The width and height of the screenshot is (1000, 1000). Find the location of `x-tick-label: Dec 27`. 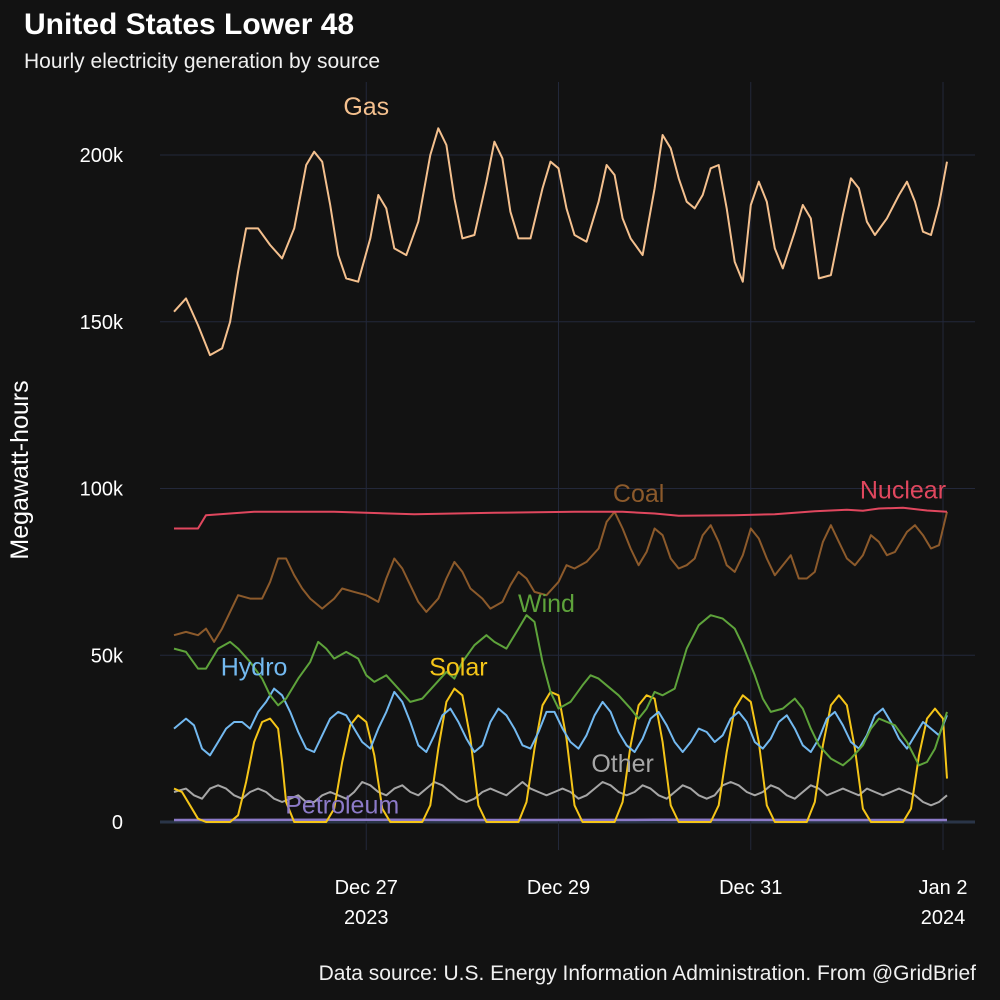

x-tick-label: Dec 27 is located at coordinates (366, 888).